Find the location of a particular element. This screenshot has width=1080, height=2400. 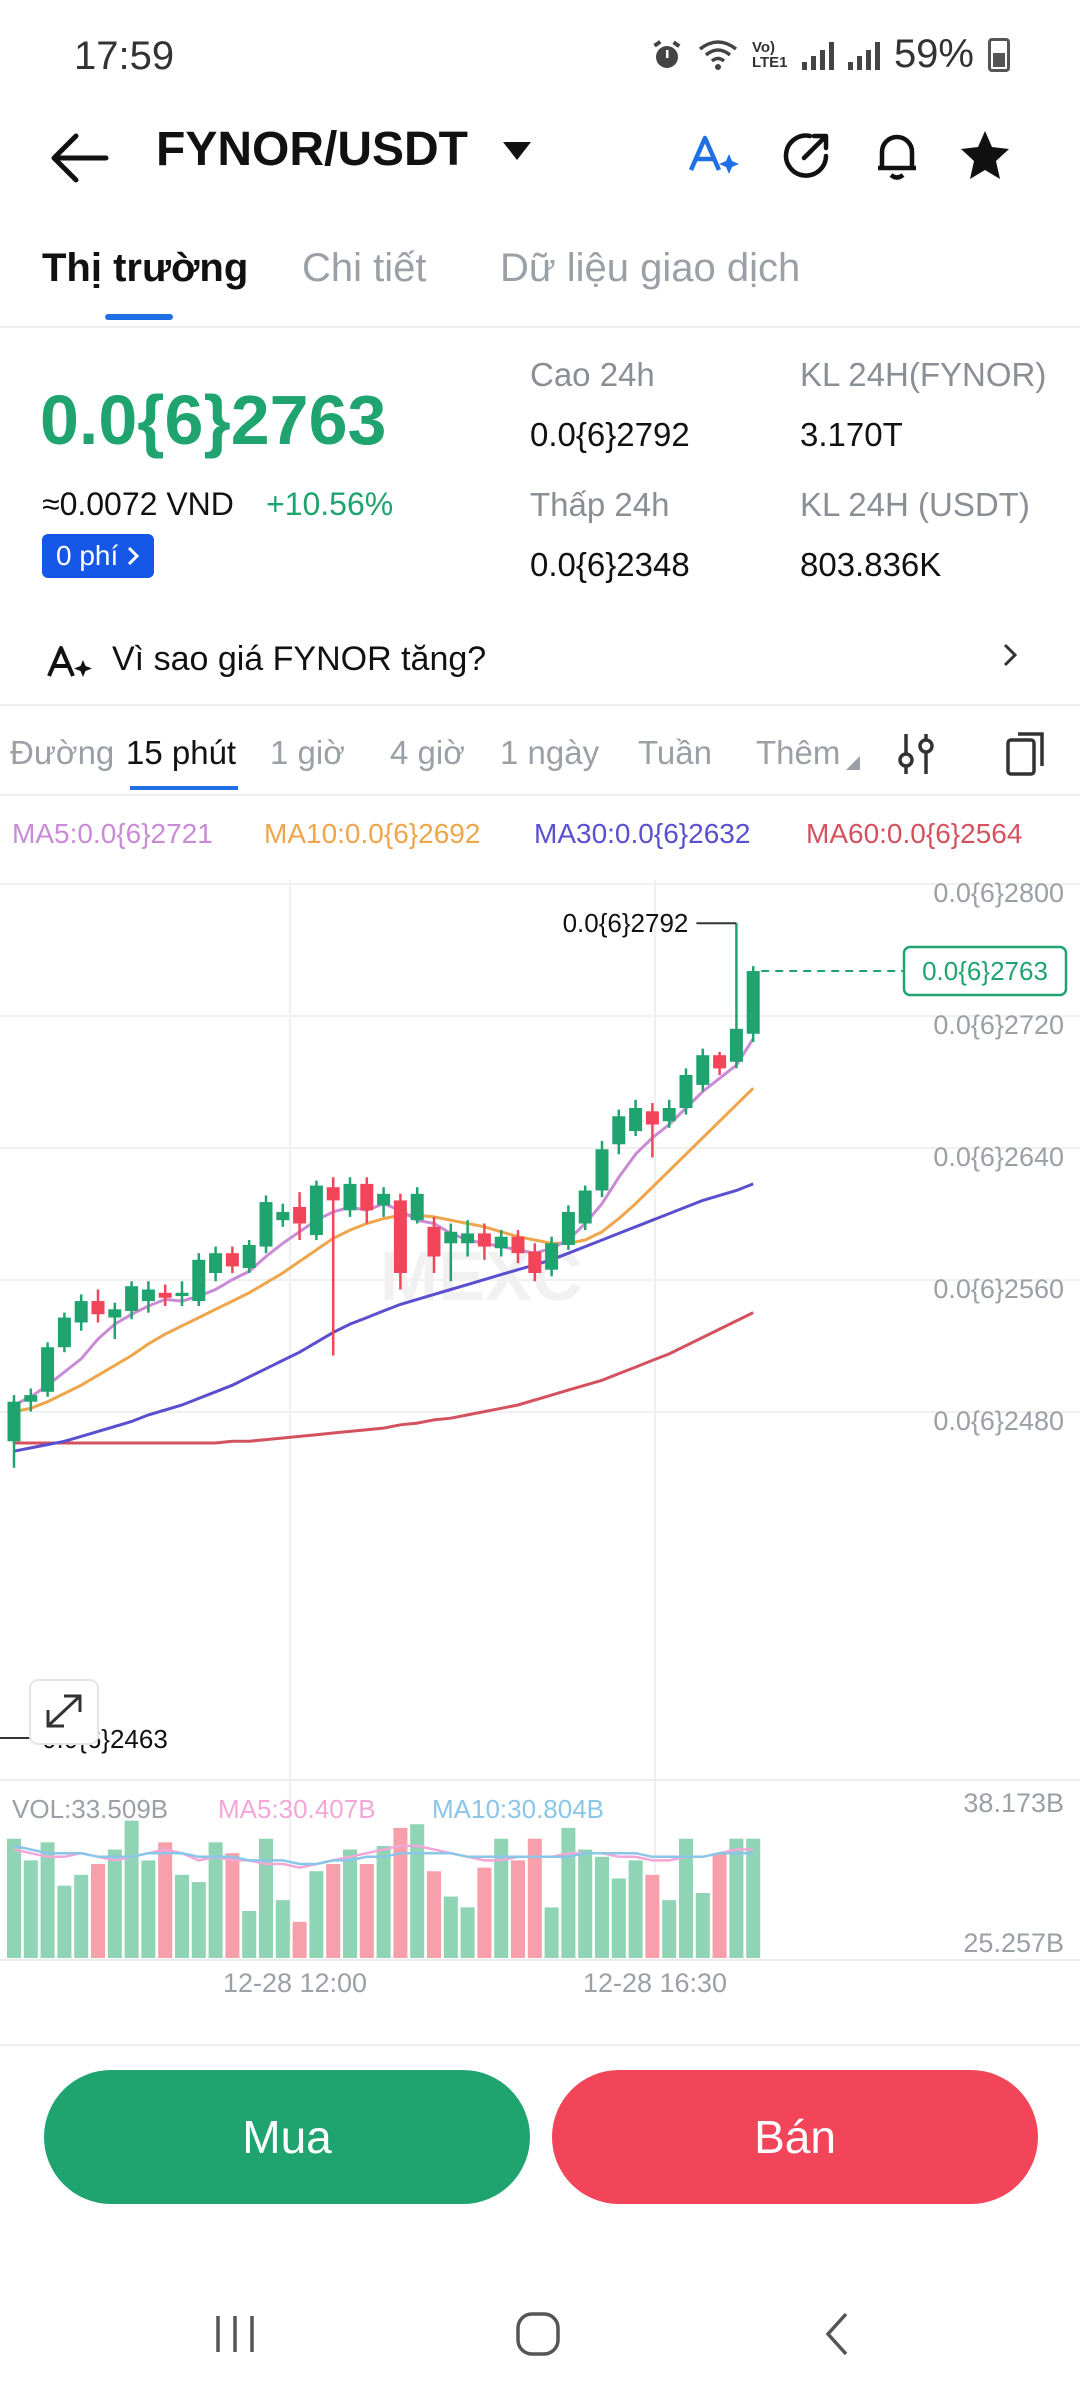

interval-line: Đường is located at coordinates (62, 752).